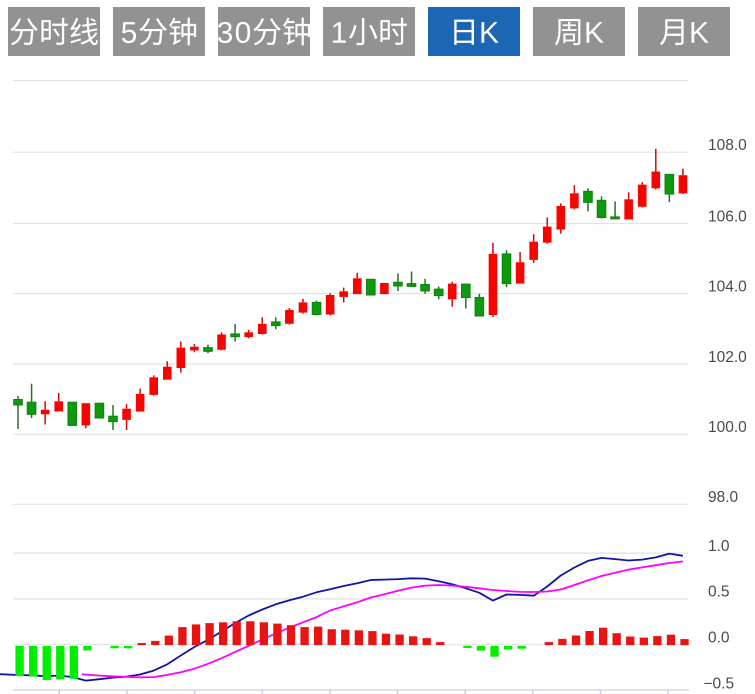  What do you see at coordinates (727, 286) in the screenshot?
I see `svg-text: 104.0` at bounding box center [727, 286].